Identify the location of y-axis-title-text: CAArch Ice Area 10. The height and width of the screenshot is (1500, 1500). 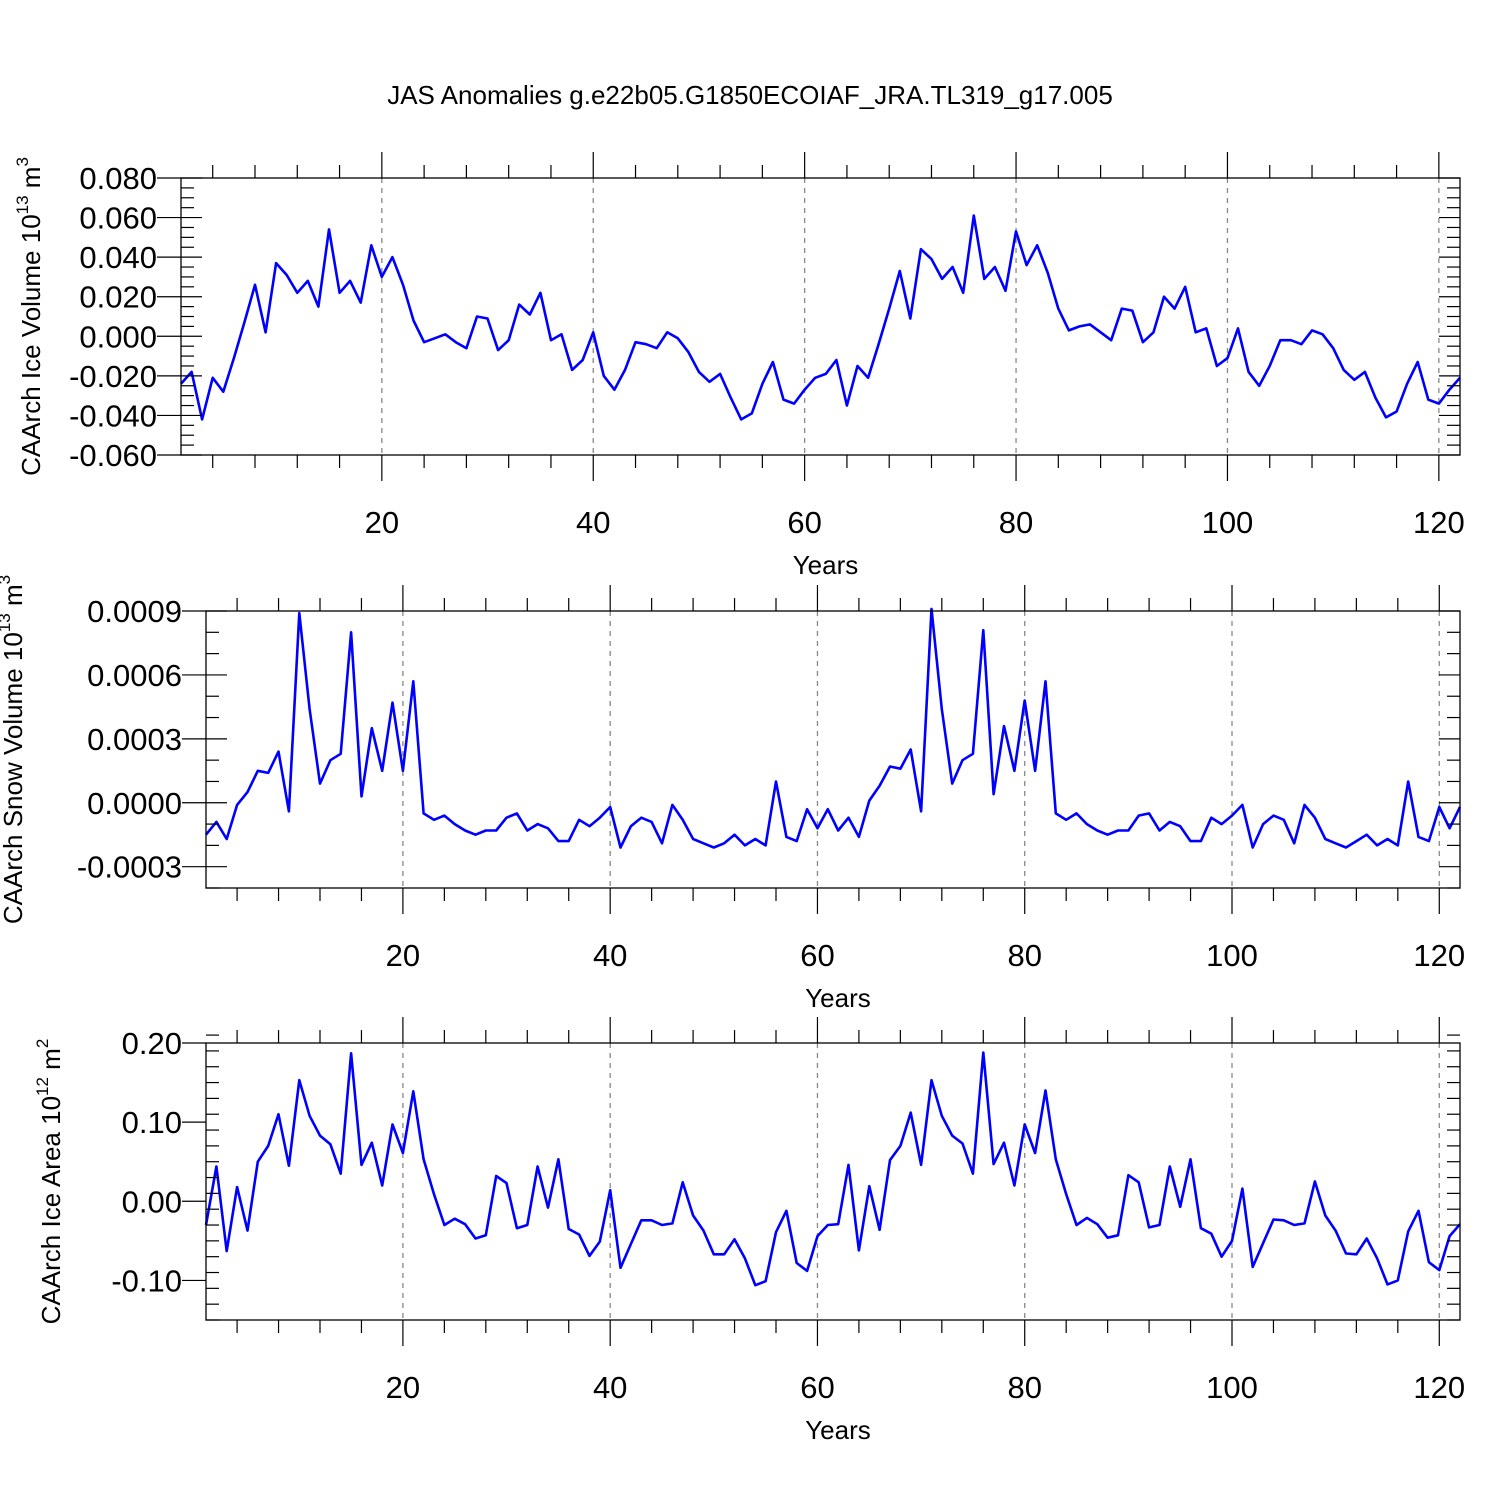
(51, 1210).